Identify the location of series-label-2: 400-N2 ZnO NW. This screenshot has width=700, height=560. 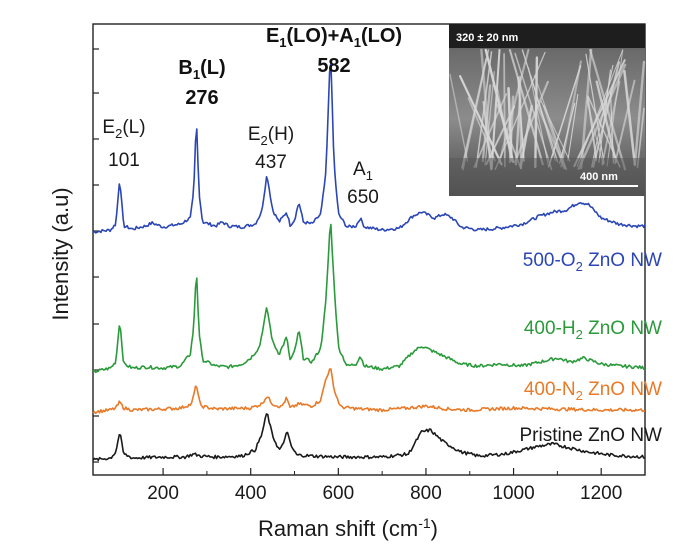
(593, 391).